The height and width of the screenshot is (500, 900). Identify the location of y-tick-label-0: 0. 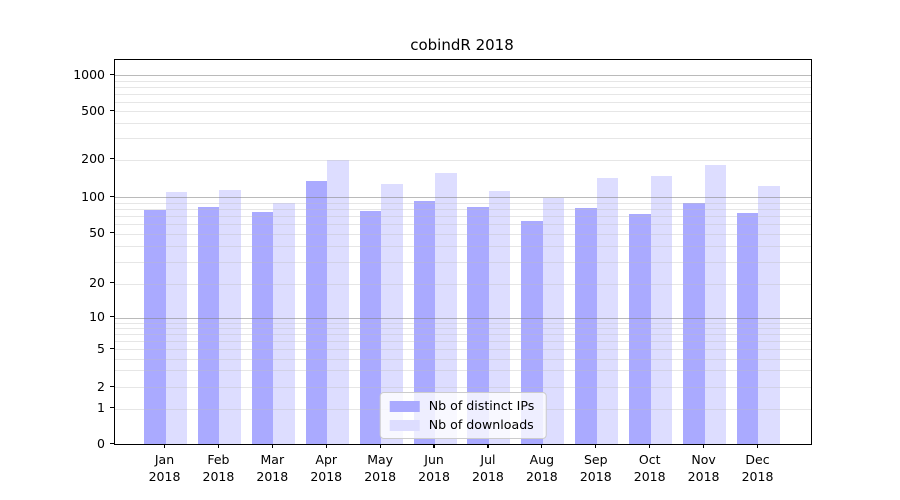
(101, 443).